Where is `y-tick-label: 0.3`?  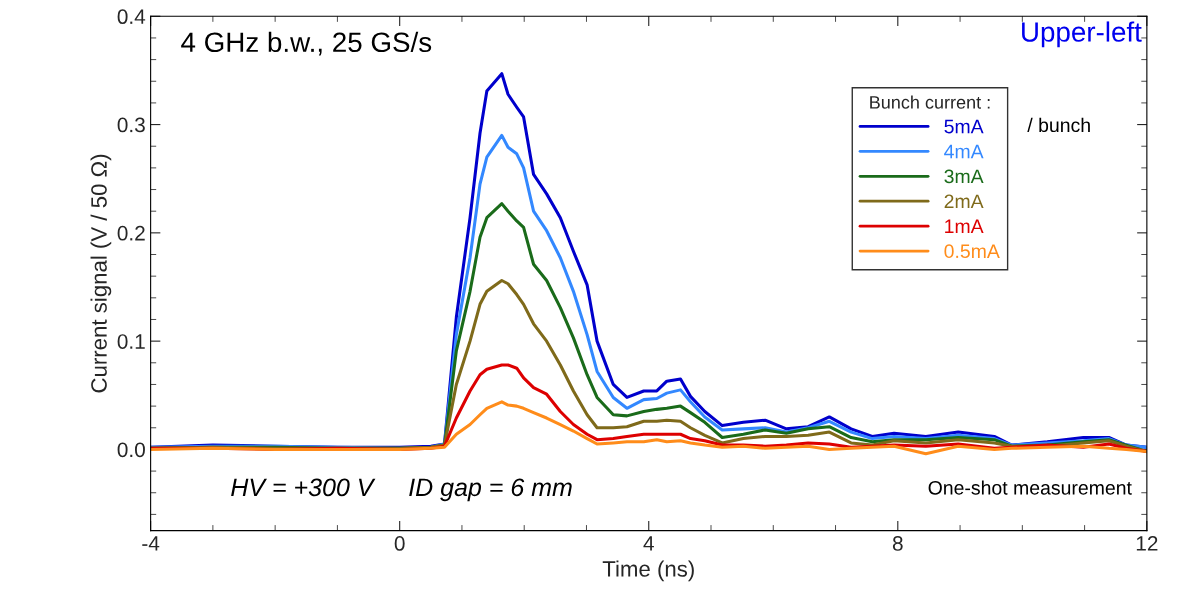 y-tick-label: 0.3 is located at coordinates (131, 125).